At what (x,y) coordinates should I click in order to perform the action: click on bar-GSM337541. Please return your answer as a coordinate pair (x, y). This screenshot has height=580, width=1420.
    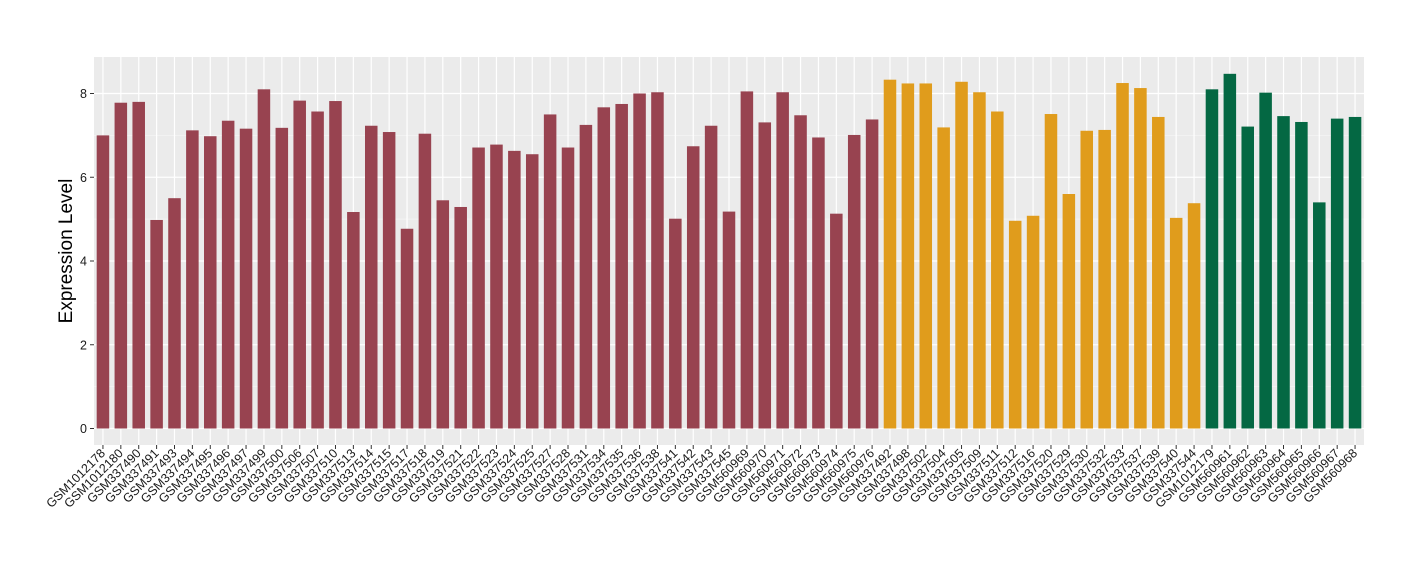
    Looking at the image, I should click on (675, 323).